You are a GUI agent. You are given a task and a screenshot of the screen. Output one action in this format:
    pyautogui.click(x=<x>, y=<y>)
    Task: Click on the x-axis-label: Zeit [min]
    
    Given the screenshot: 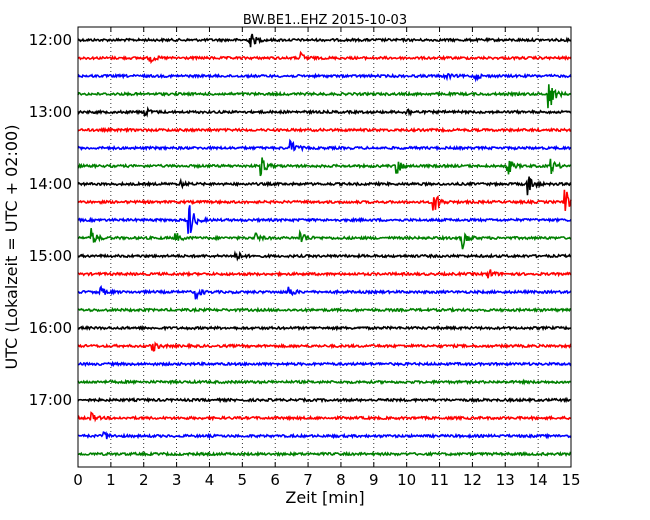 What is the action you would take?
    pyautogui.click(x=324, y=497)
    